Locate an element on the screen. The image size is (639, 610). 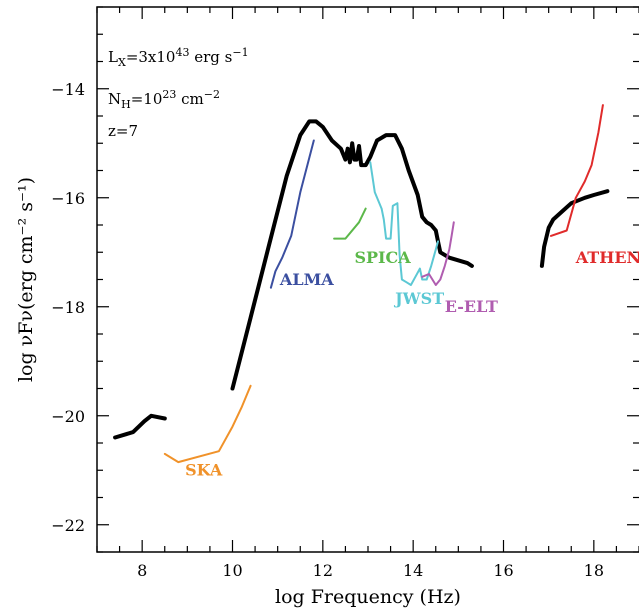
annotation-1: LX=3x1043 erg s−1 is located at coordinates (178, 57).